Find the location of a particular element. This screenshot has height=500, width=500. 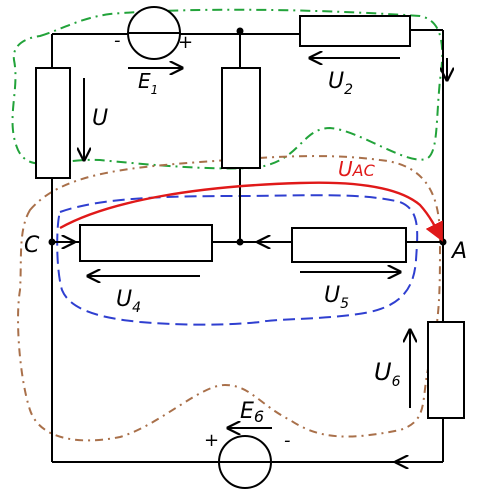

resistor-left is located at coordinates (53, 123).